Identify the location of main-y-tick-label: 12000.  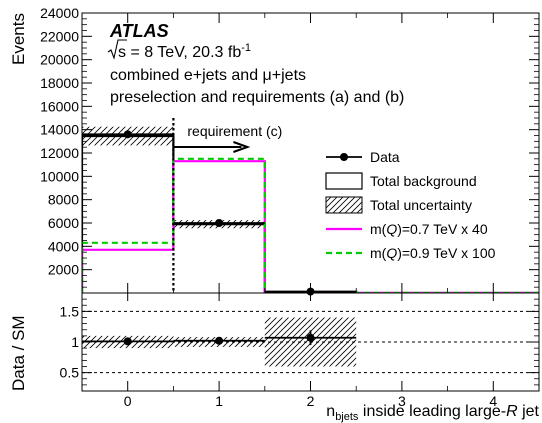
(59, 153).